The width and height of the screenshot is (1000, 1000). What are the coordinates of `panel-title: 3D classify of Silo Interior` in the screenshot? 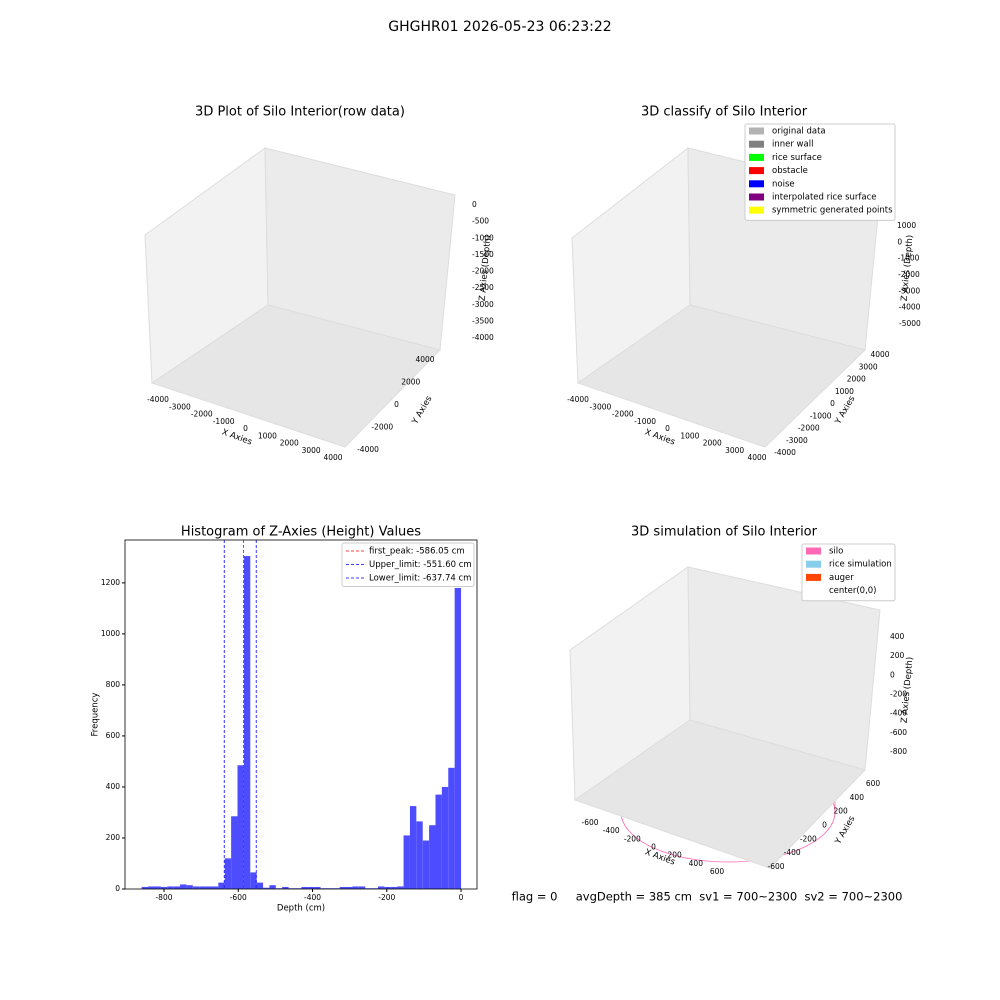 It's located at (724, 112).